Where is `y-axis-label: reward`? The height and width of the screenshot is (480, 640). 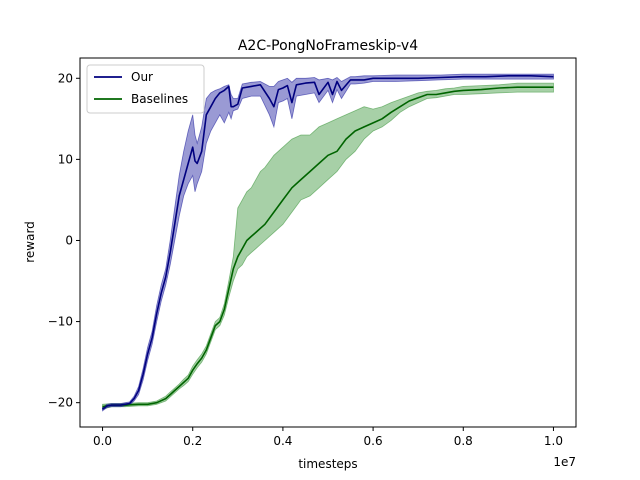
y-axis-label: reward is located at coordinates (30, 242).